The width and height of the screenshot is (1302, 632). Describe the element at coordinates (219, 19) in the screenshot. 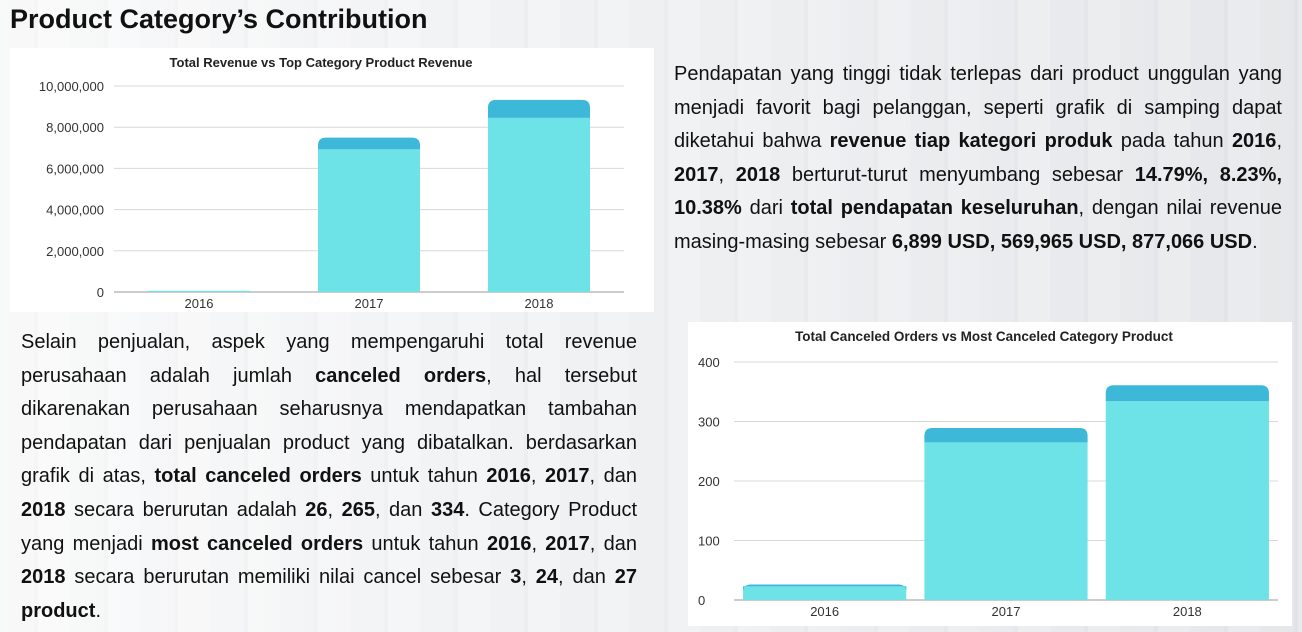

I see `slide-title: Product Category’s Contribution` at that location.